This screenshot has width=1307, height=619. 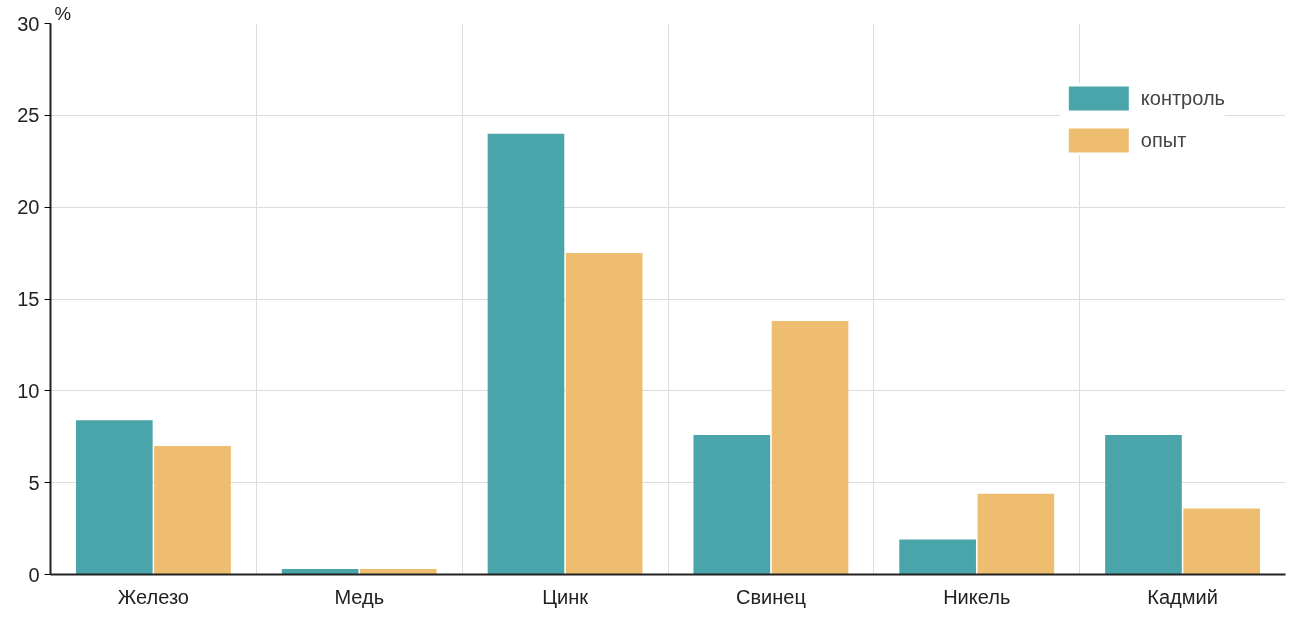 What do you see at coordinates (34, 574) in the screenshot?
I see `y-tick-label: 0` at bounding box center [34, 574].